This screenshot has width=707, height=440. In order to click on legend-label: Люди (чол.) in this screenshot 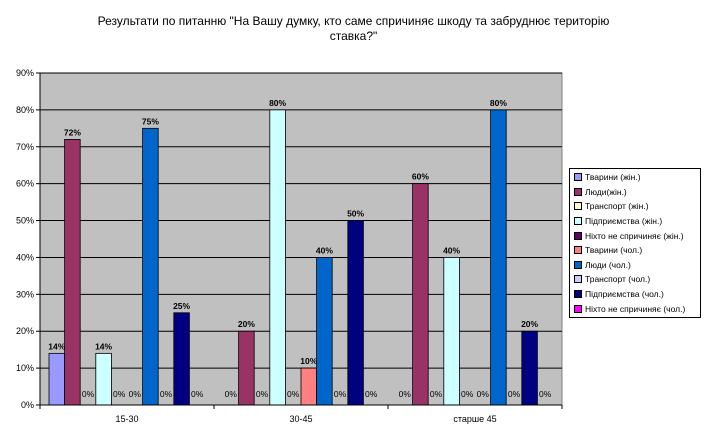, I will do `click(608, 264)`.